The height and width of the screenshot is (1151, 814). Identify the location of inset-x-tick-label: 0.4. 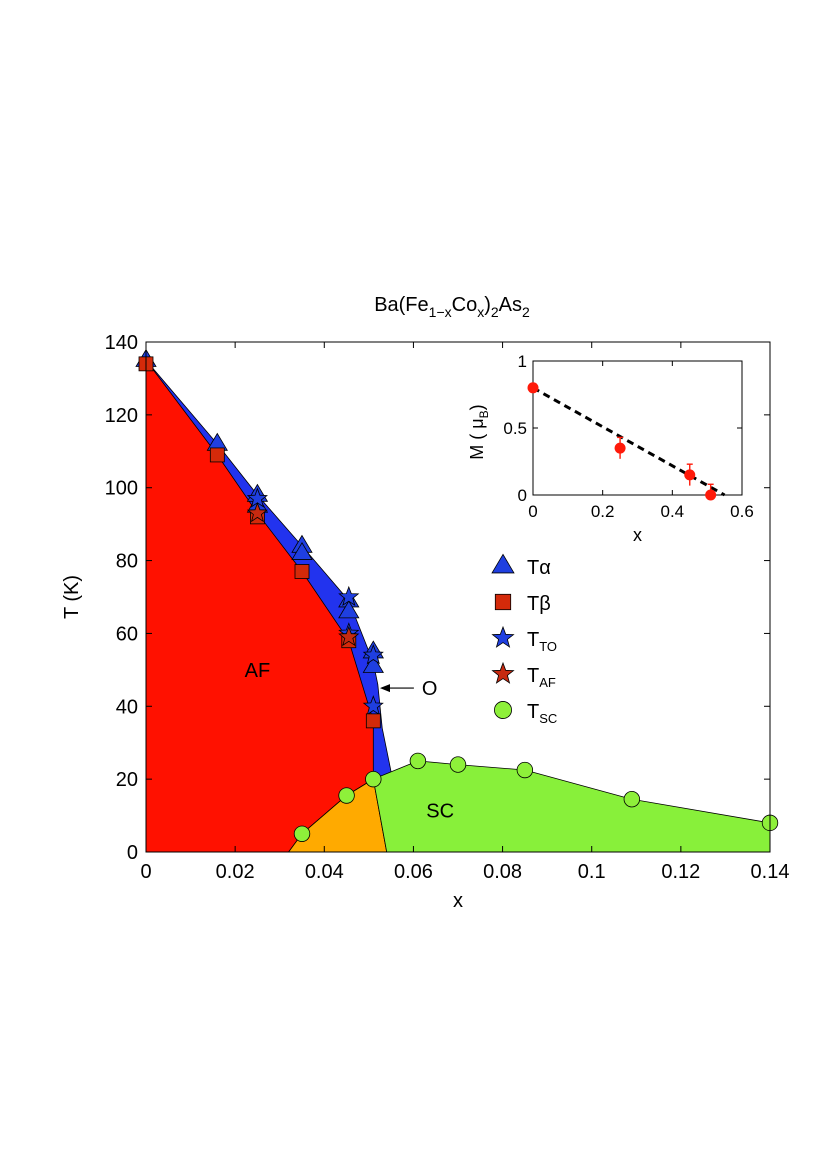
(673, 511).